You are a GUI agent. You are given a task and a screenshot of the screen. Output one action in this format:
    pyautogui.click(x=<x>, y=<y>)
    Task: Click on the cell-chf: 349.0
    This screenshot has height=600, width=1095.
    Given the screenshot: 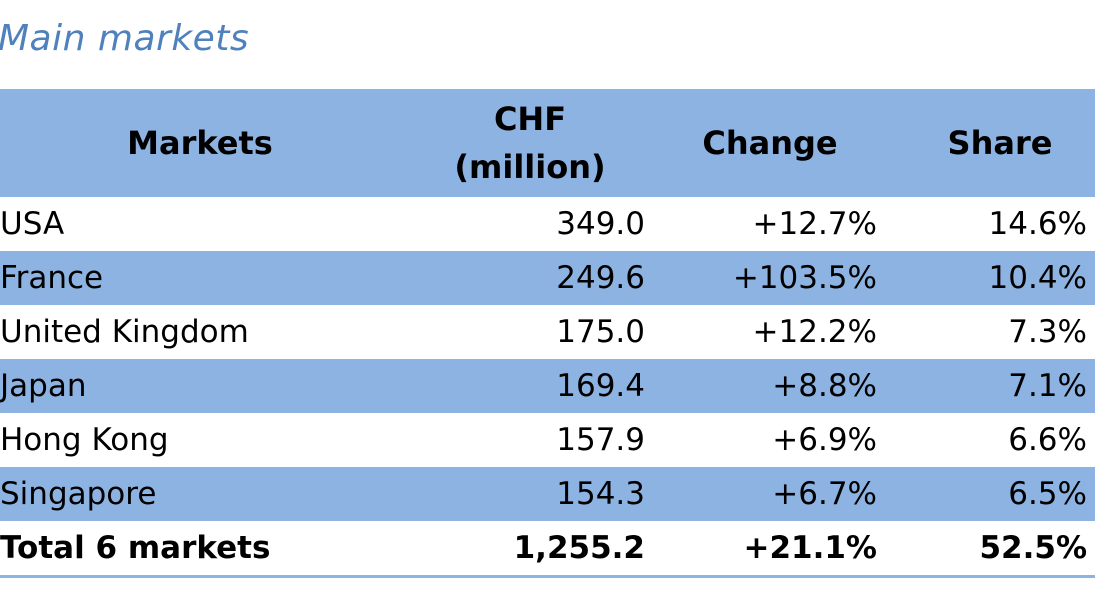 What is the action you would take?
    pyautogui.click(x=600, y=224)
    